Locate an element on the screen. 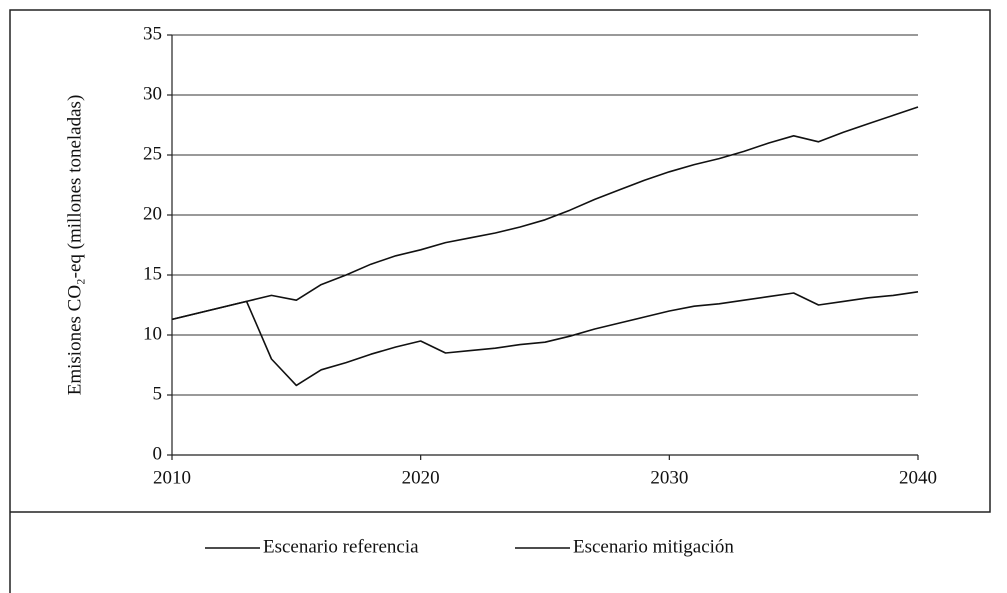  y-axis-label: Emisiones CO₂-eq (millones toneladas) is located at coordinates (74, 245).